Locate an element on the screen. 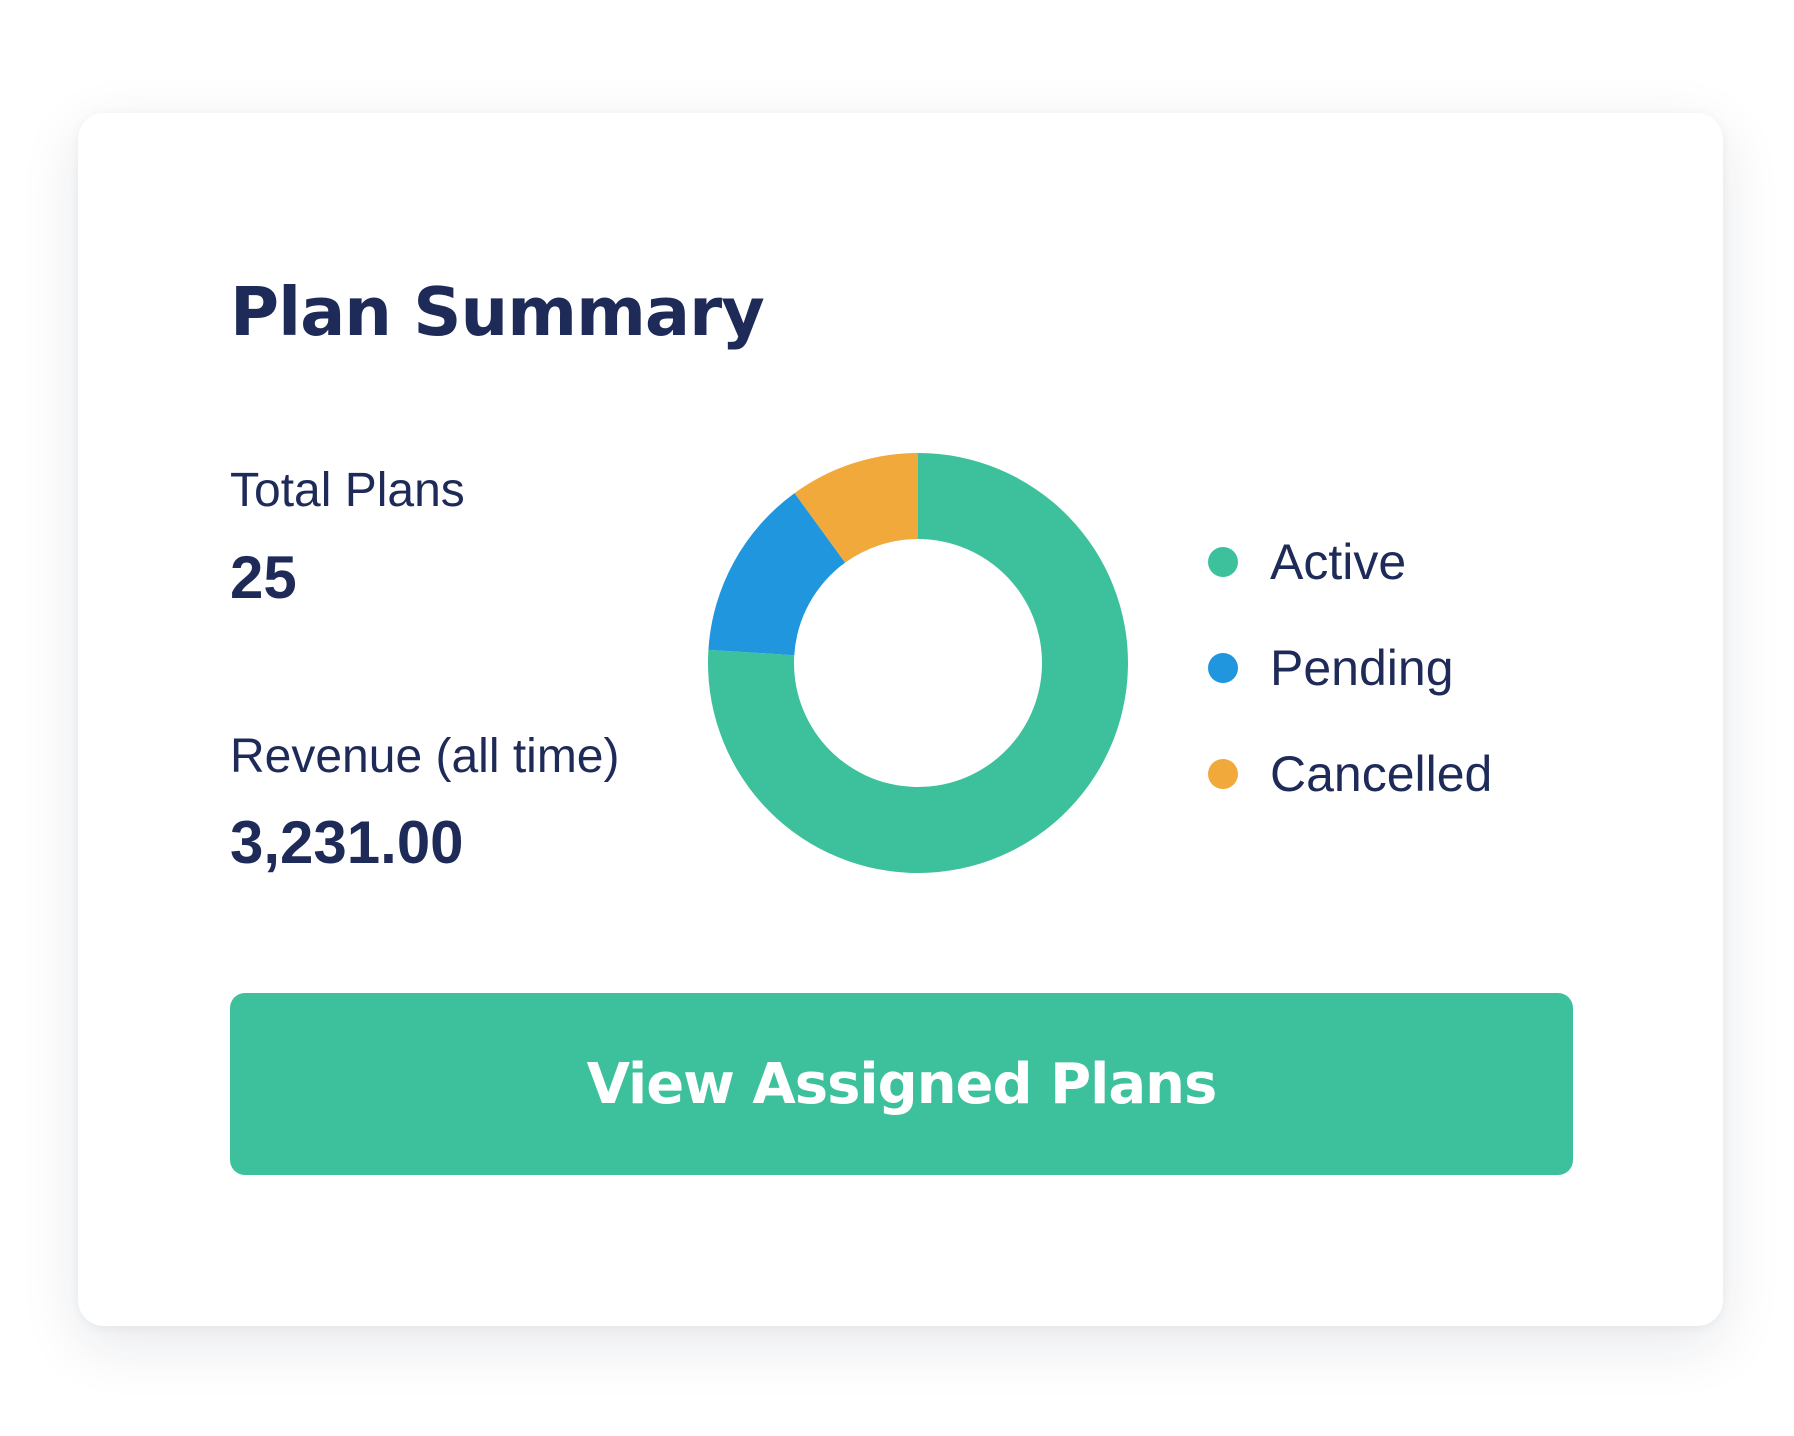 This screenshot has height=1436, width=1794. legend-label-active: Active is located at coordinates (1338, 562).